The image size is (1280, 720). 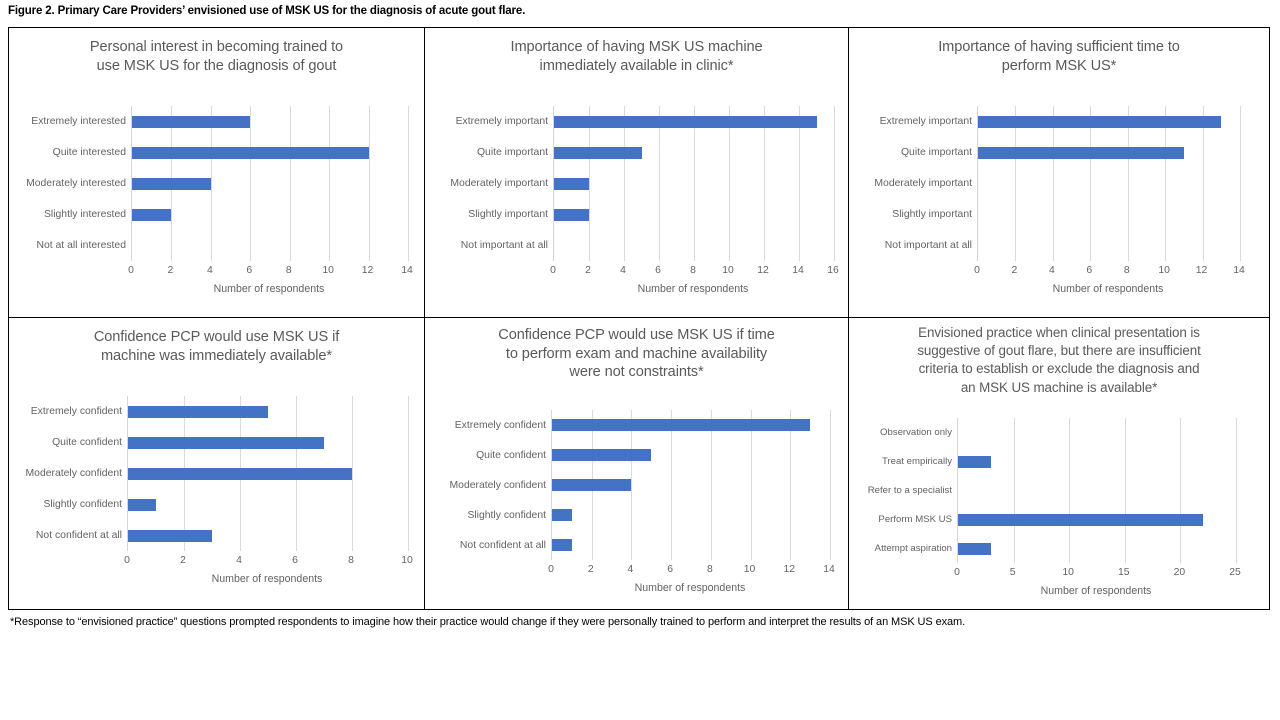 What do you see at coordinates (270, 273) in the screenshot?
I see `x-axis: 0 2 4 6 8 10 12 14` at bounding box center [270, 273].